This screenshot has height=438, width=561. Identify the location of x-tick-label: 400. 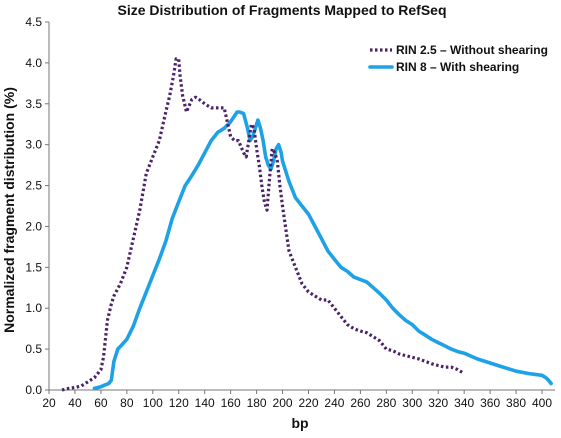
(542, 403).